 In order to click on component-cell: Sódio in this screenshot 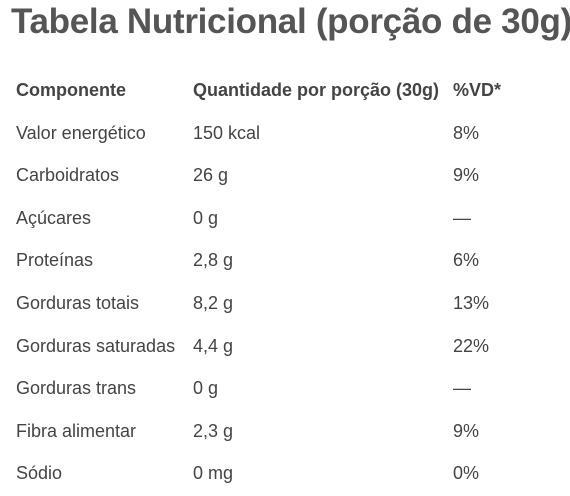, I will do `click(39, 473)`.